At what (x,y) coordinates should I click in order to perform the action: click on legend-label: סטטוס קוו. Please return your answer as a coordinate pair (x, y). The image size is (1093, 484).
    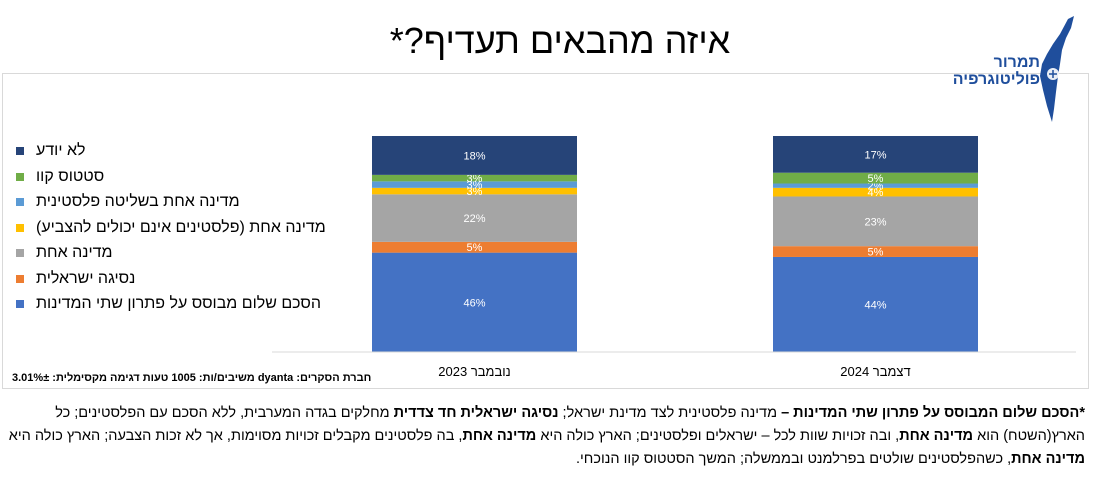
    Looking at the image, I should click on (70, 176).